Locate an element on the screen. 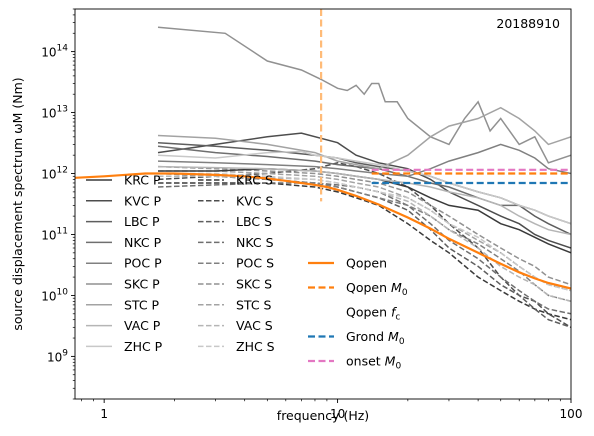 The width and height of the screenshot is (594, 436). legend-s-4-label: POC S is located at coordinates (255, 263).